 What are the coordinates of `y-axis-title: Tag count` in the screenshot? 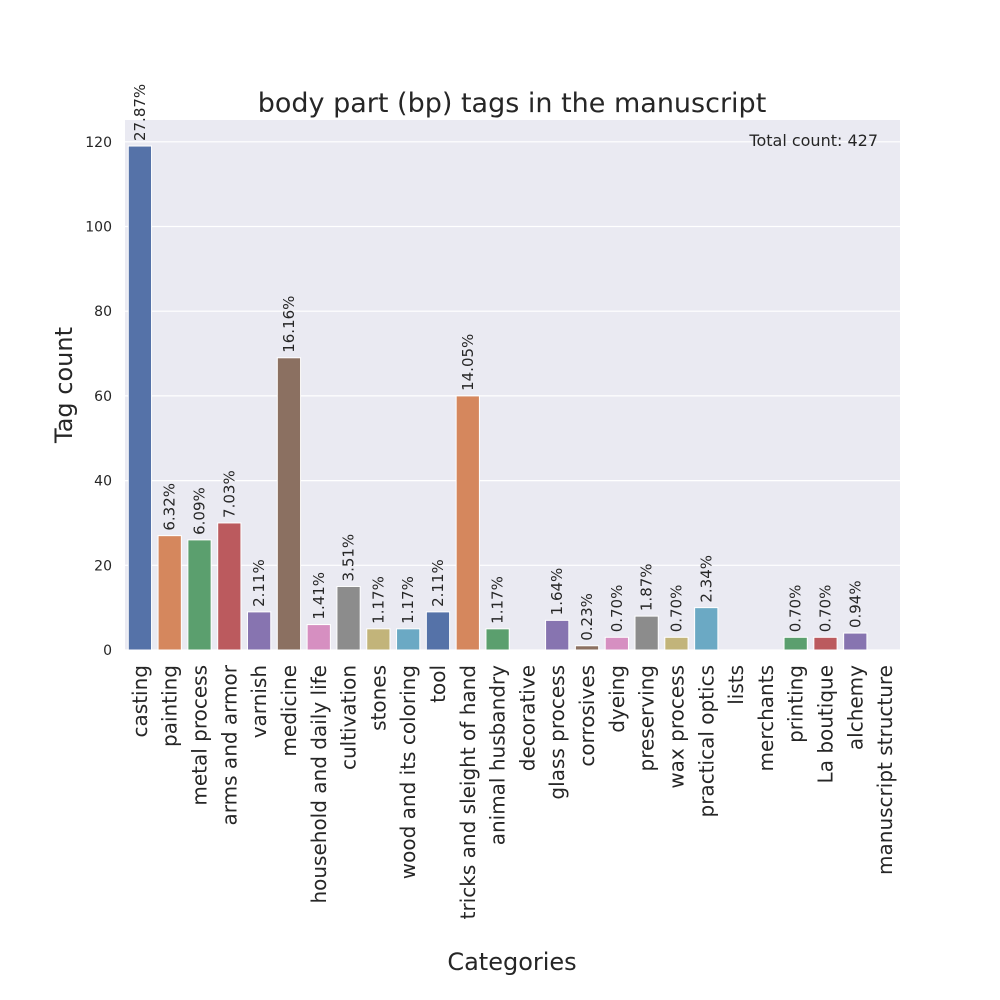 It's located at (64, 385).